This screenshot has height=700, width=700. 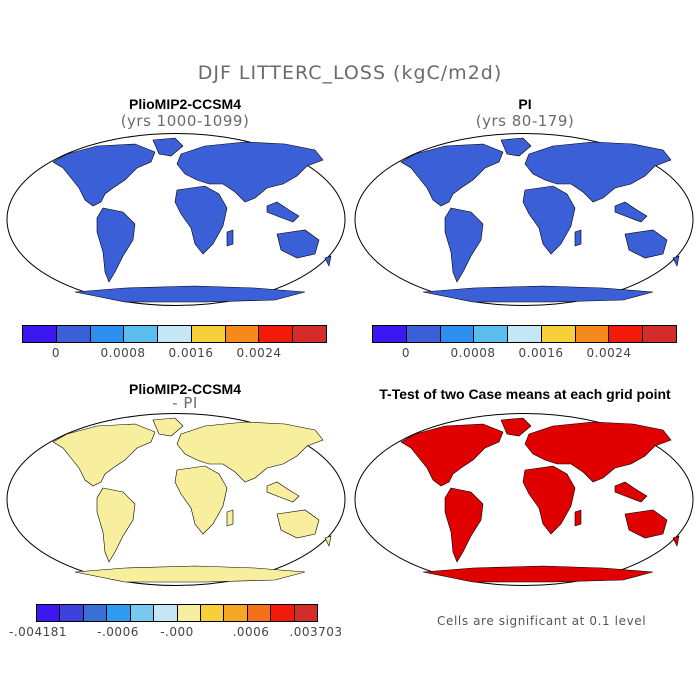 I want to click on colorbar-top-right-labels: 0 0.0008 0.0016 0.0024, so click(x=524, y=354).